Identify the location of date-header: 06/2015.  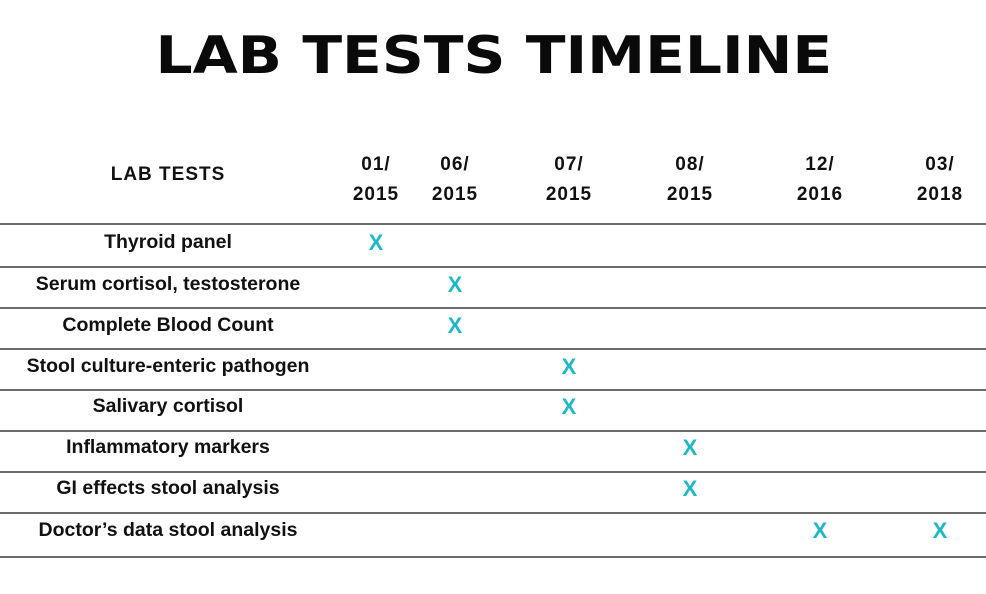
(455, 180).